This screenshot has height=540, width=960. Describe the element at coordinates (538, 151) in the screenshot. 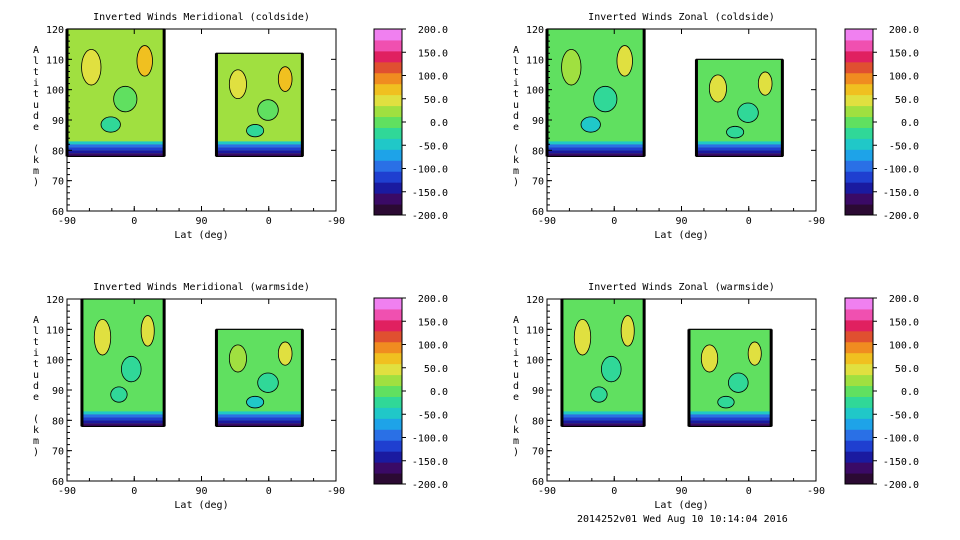

I see `y-tick-label: 80` at that location.